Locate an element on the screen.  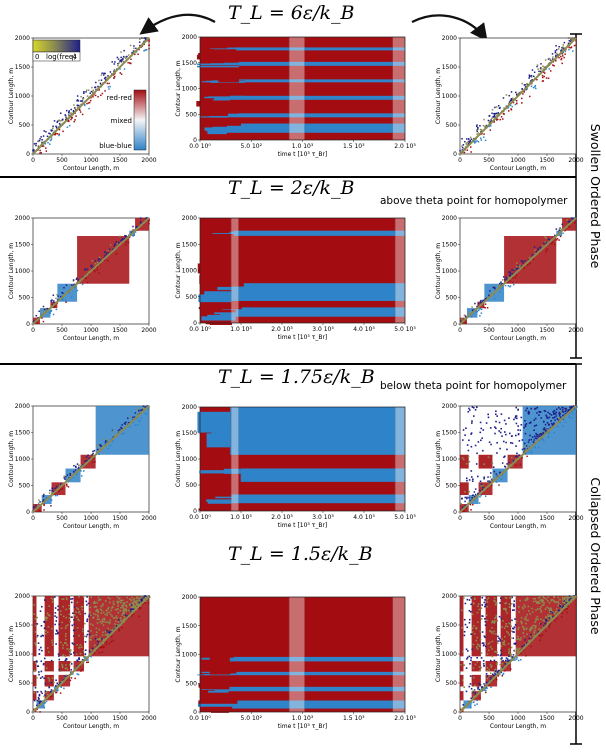
x-tick-label: 1500 is located at coordinates (119, 518).